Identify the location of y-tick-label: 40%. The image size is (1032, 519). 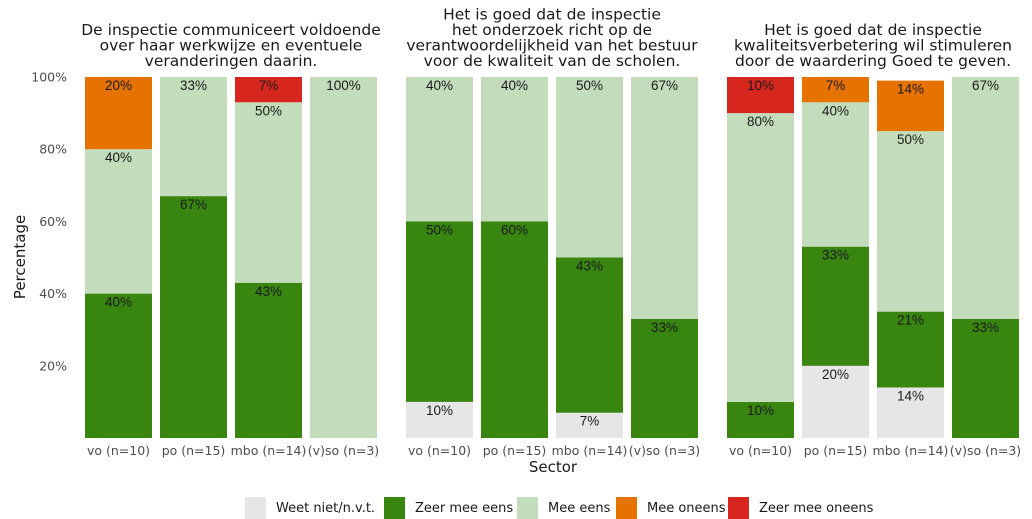
(53, 293).